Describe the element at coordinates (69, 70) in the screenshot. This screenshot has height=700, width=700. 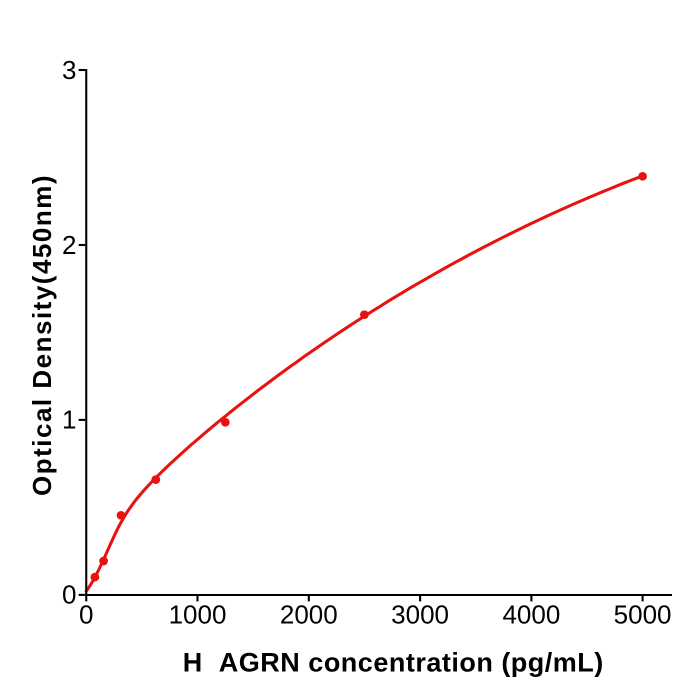
I see `svg-text: 3` at that location.